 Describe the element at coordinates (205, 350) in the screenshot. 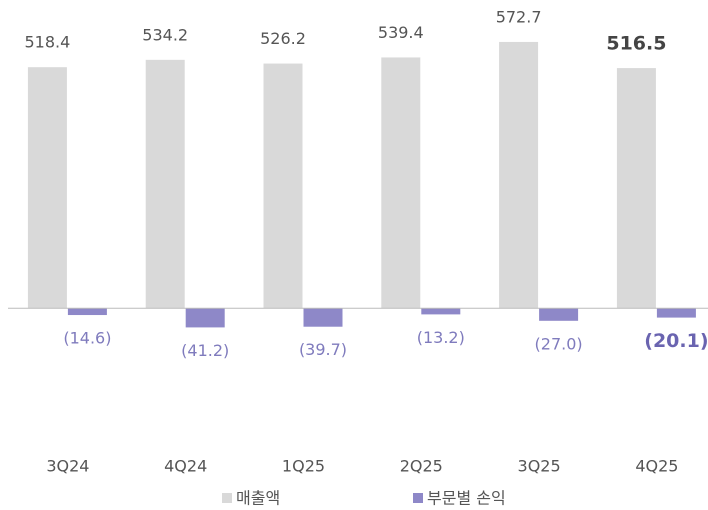

I see `data-label: (41.2)` at that location.